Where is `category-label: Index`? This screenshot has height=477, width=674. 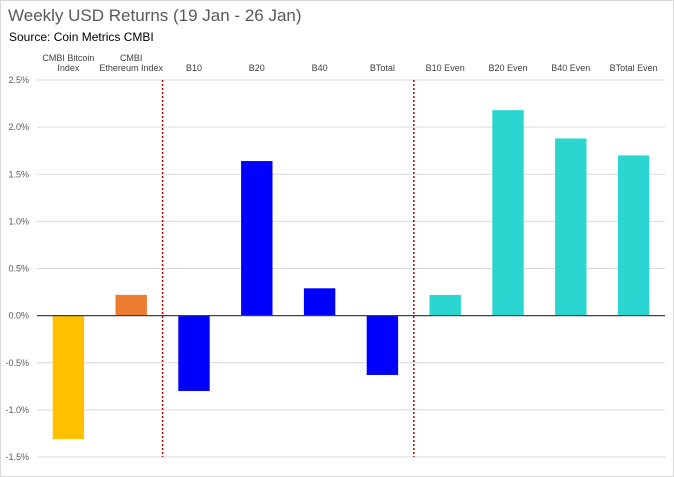
category-label: Index is located at coordinates (68, 68).